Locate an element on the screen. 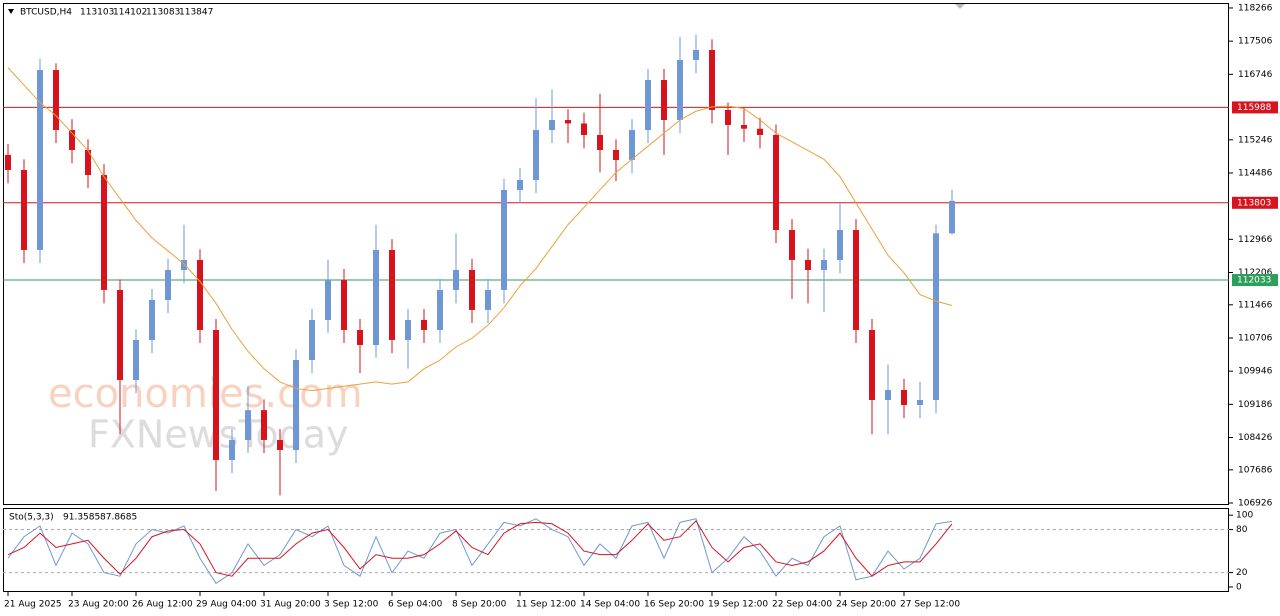 The image size is (1280, 616). ohlc-close: 113847 is located at coordinates (196, 13).